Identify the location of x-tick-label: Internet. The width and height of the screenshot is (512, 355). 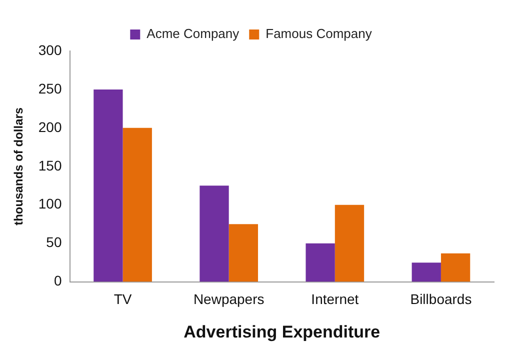
(335, 299).